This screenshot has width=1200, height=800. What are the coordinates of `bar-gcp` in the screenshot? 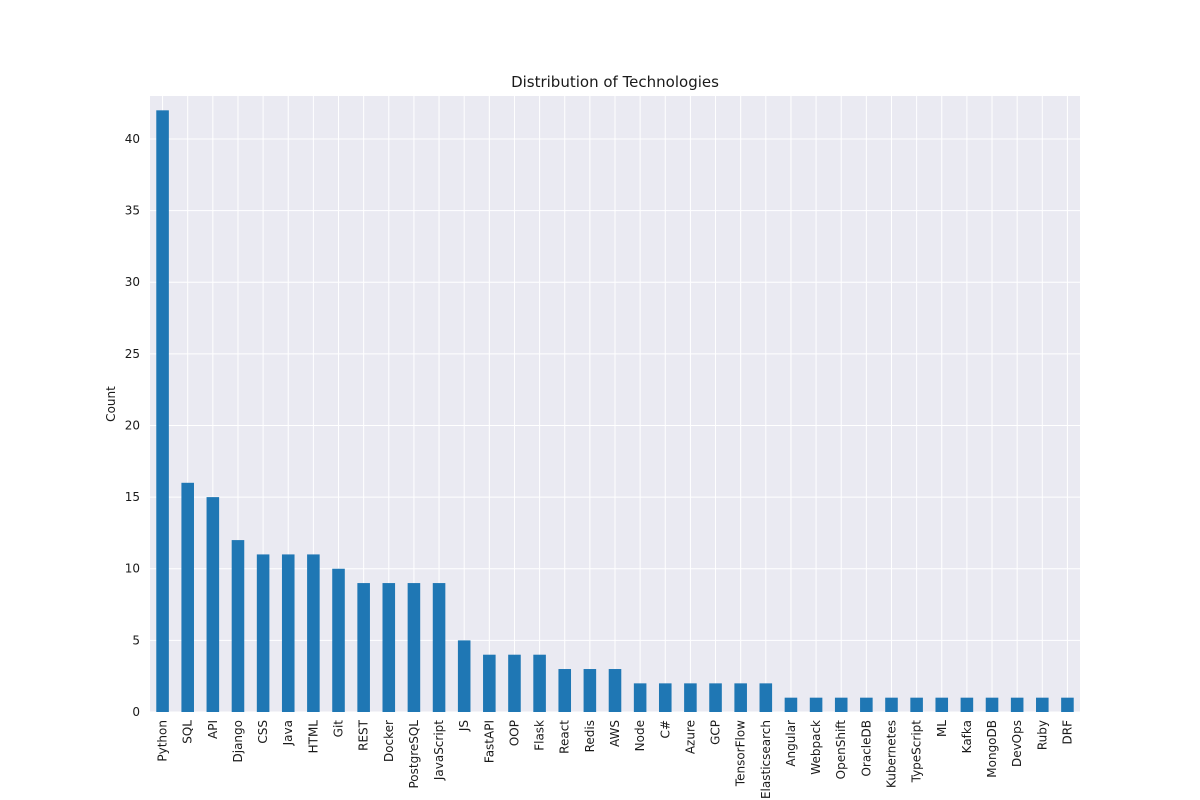 It's located at (715, 697).